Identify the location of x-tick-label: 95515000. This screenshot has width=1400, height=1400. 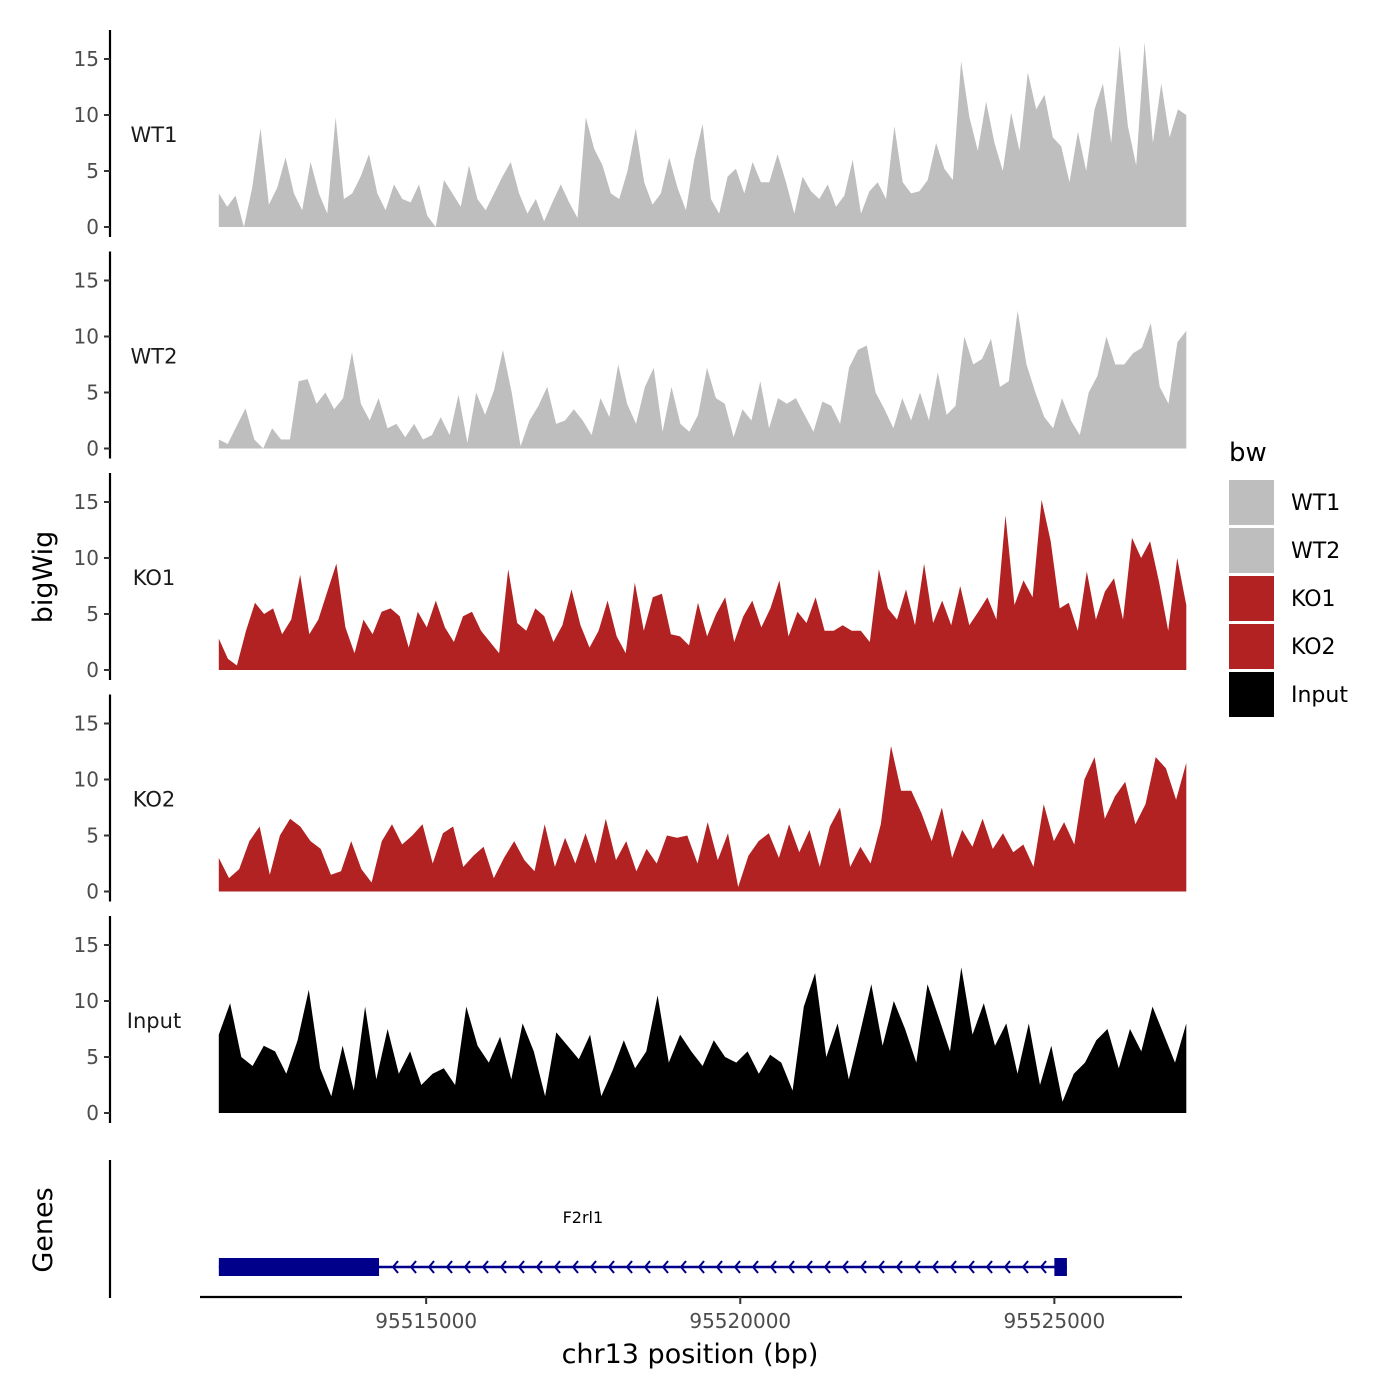
(426, 1321).